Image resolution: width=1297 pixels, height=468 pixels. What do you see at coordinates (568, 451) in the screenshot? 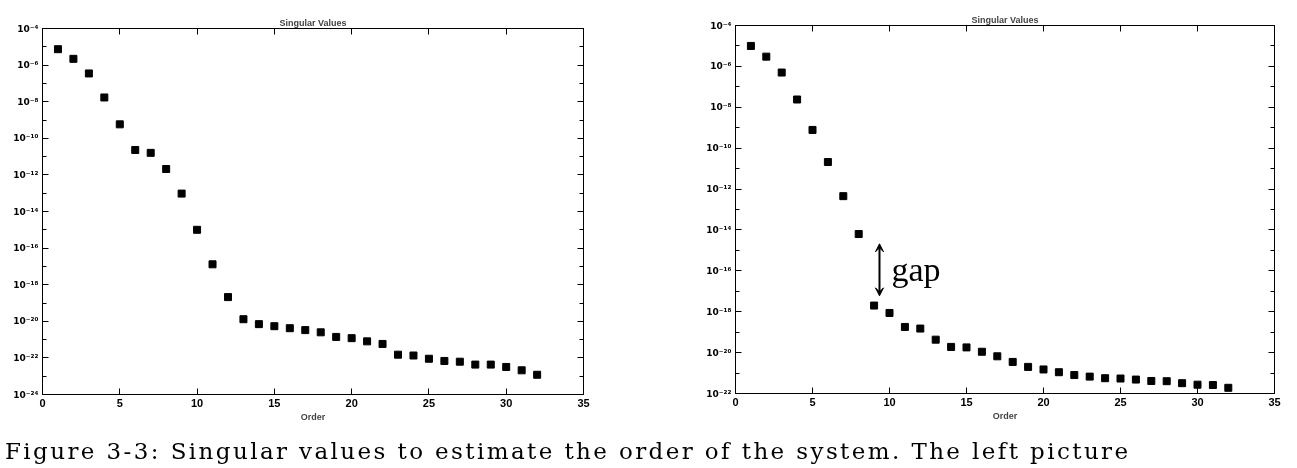
I see `caption: Figure 3-3: Singular values to estimate the order of the system. The left picture` at bounding box center [568, 451].